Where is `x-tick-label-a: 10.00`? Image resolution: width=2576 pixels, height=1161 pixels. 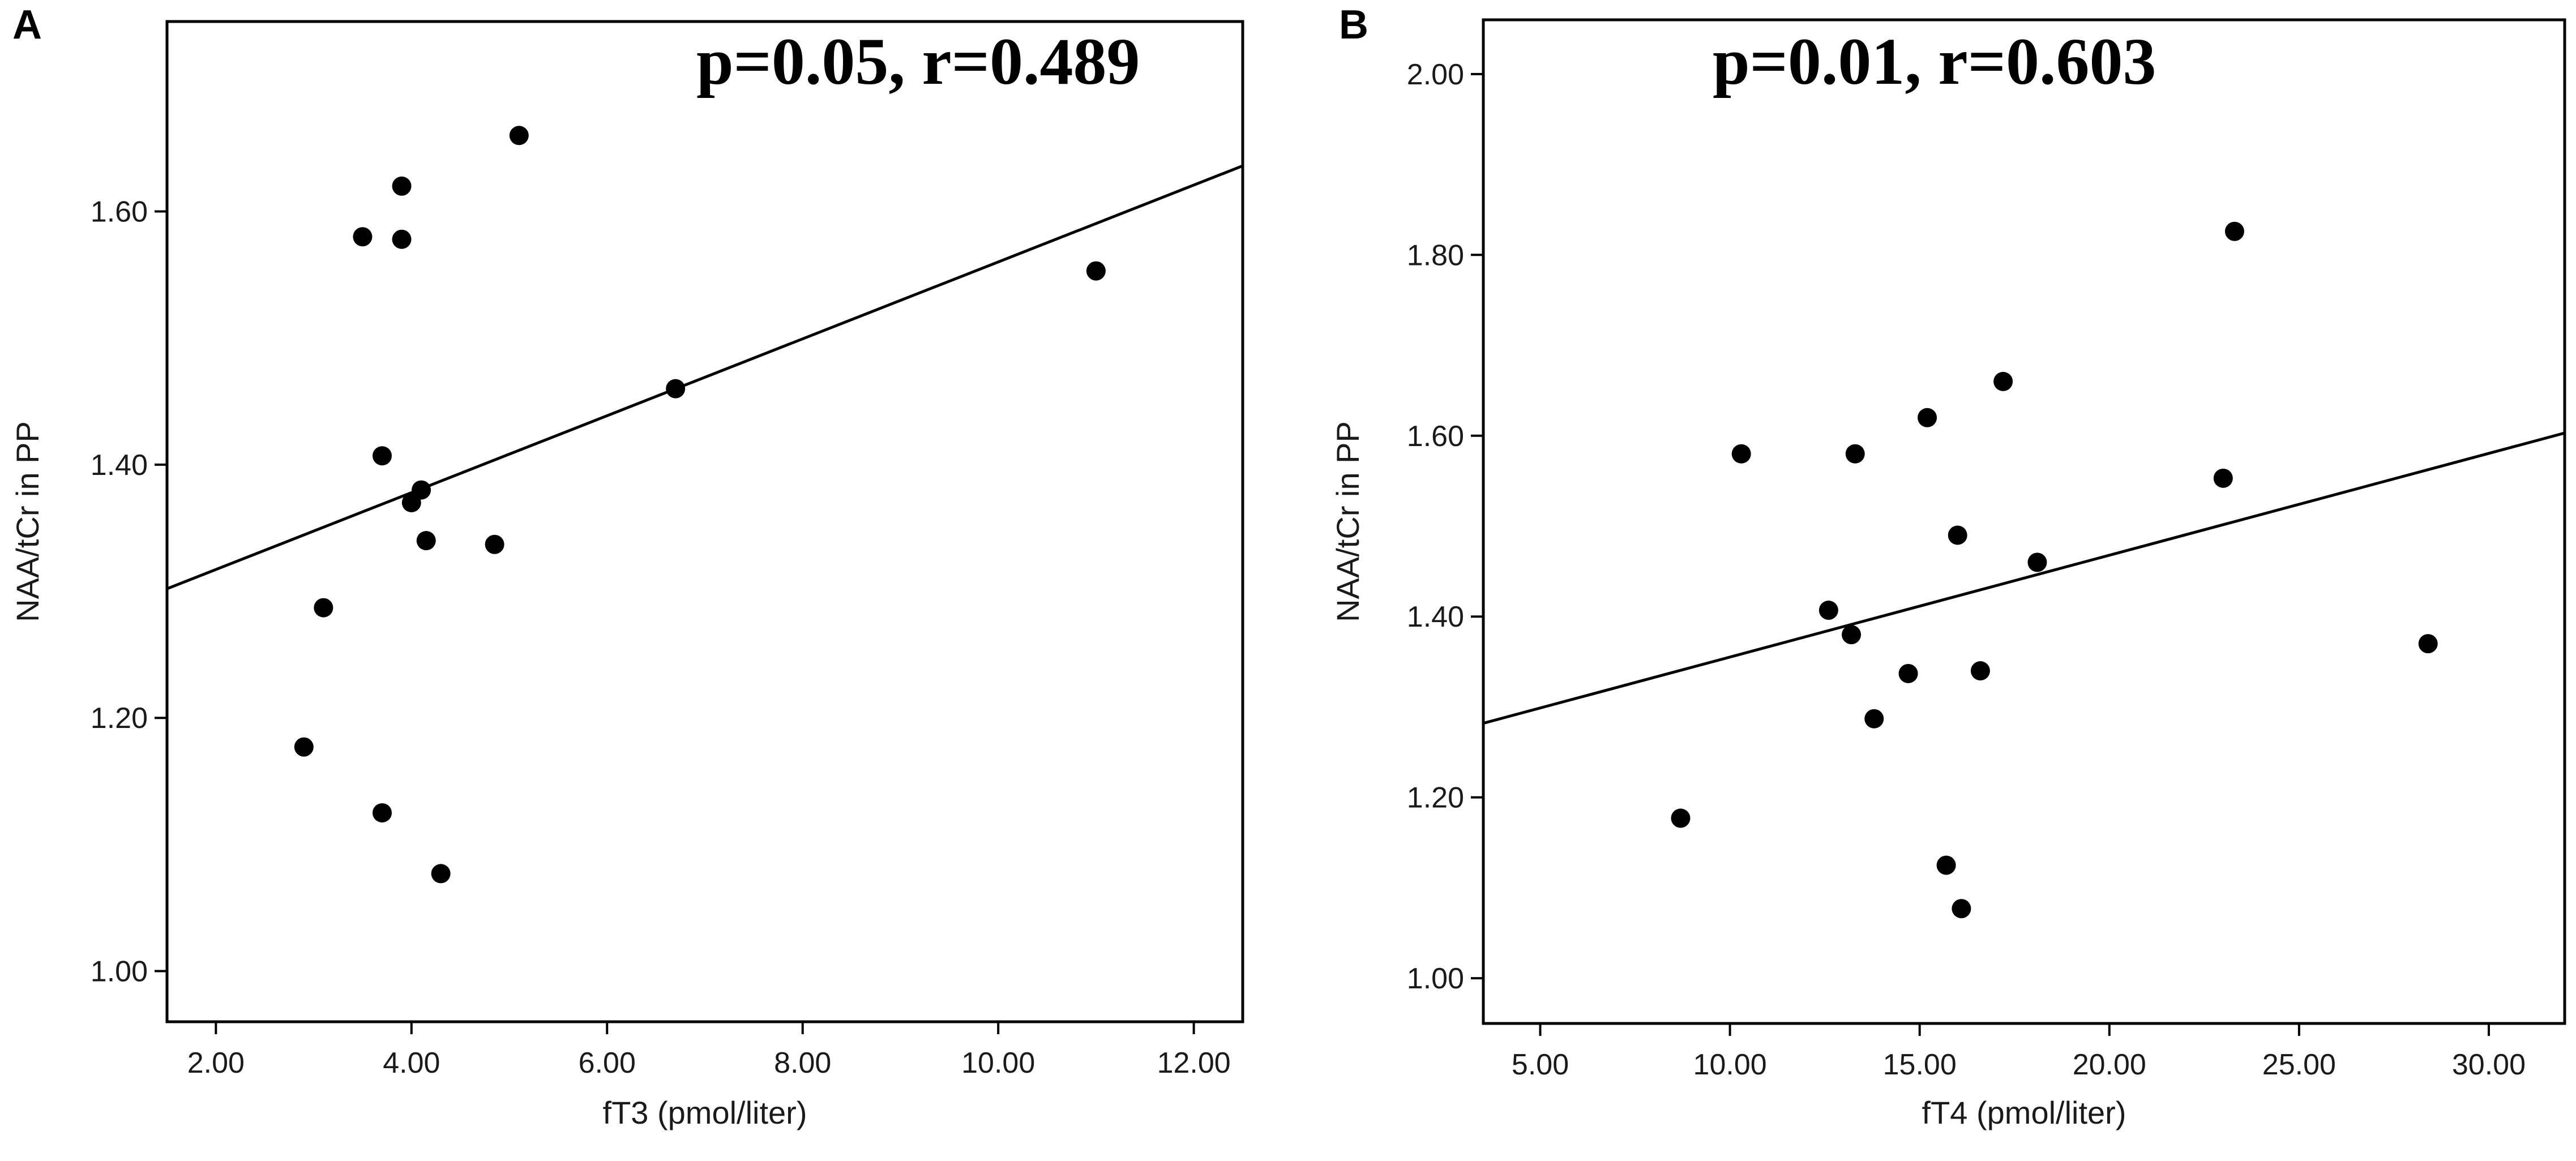 x-tick-label-a: 10.00 is located at coordinates (998, 1063).